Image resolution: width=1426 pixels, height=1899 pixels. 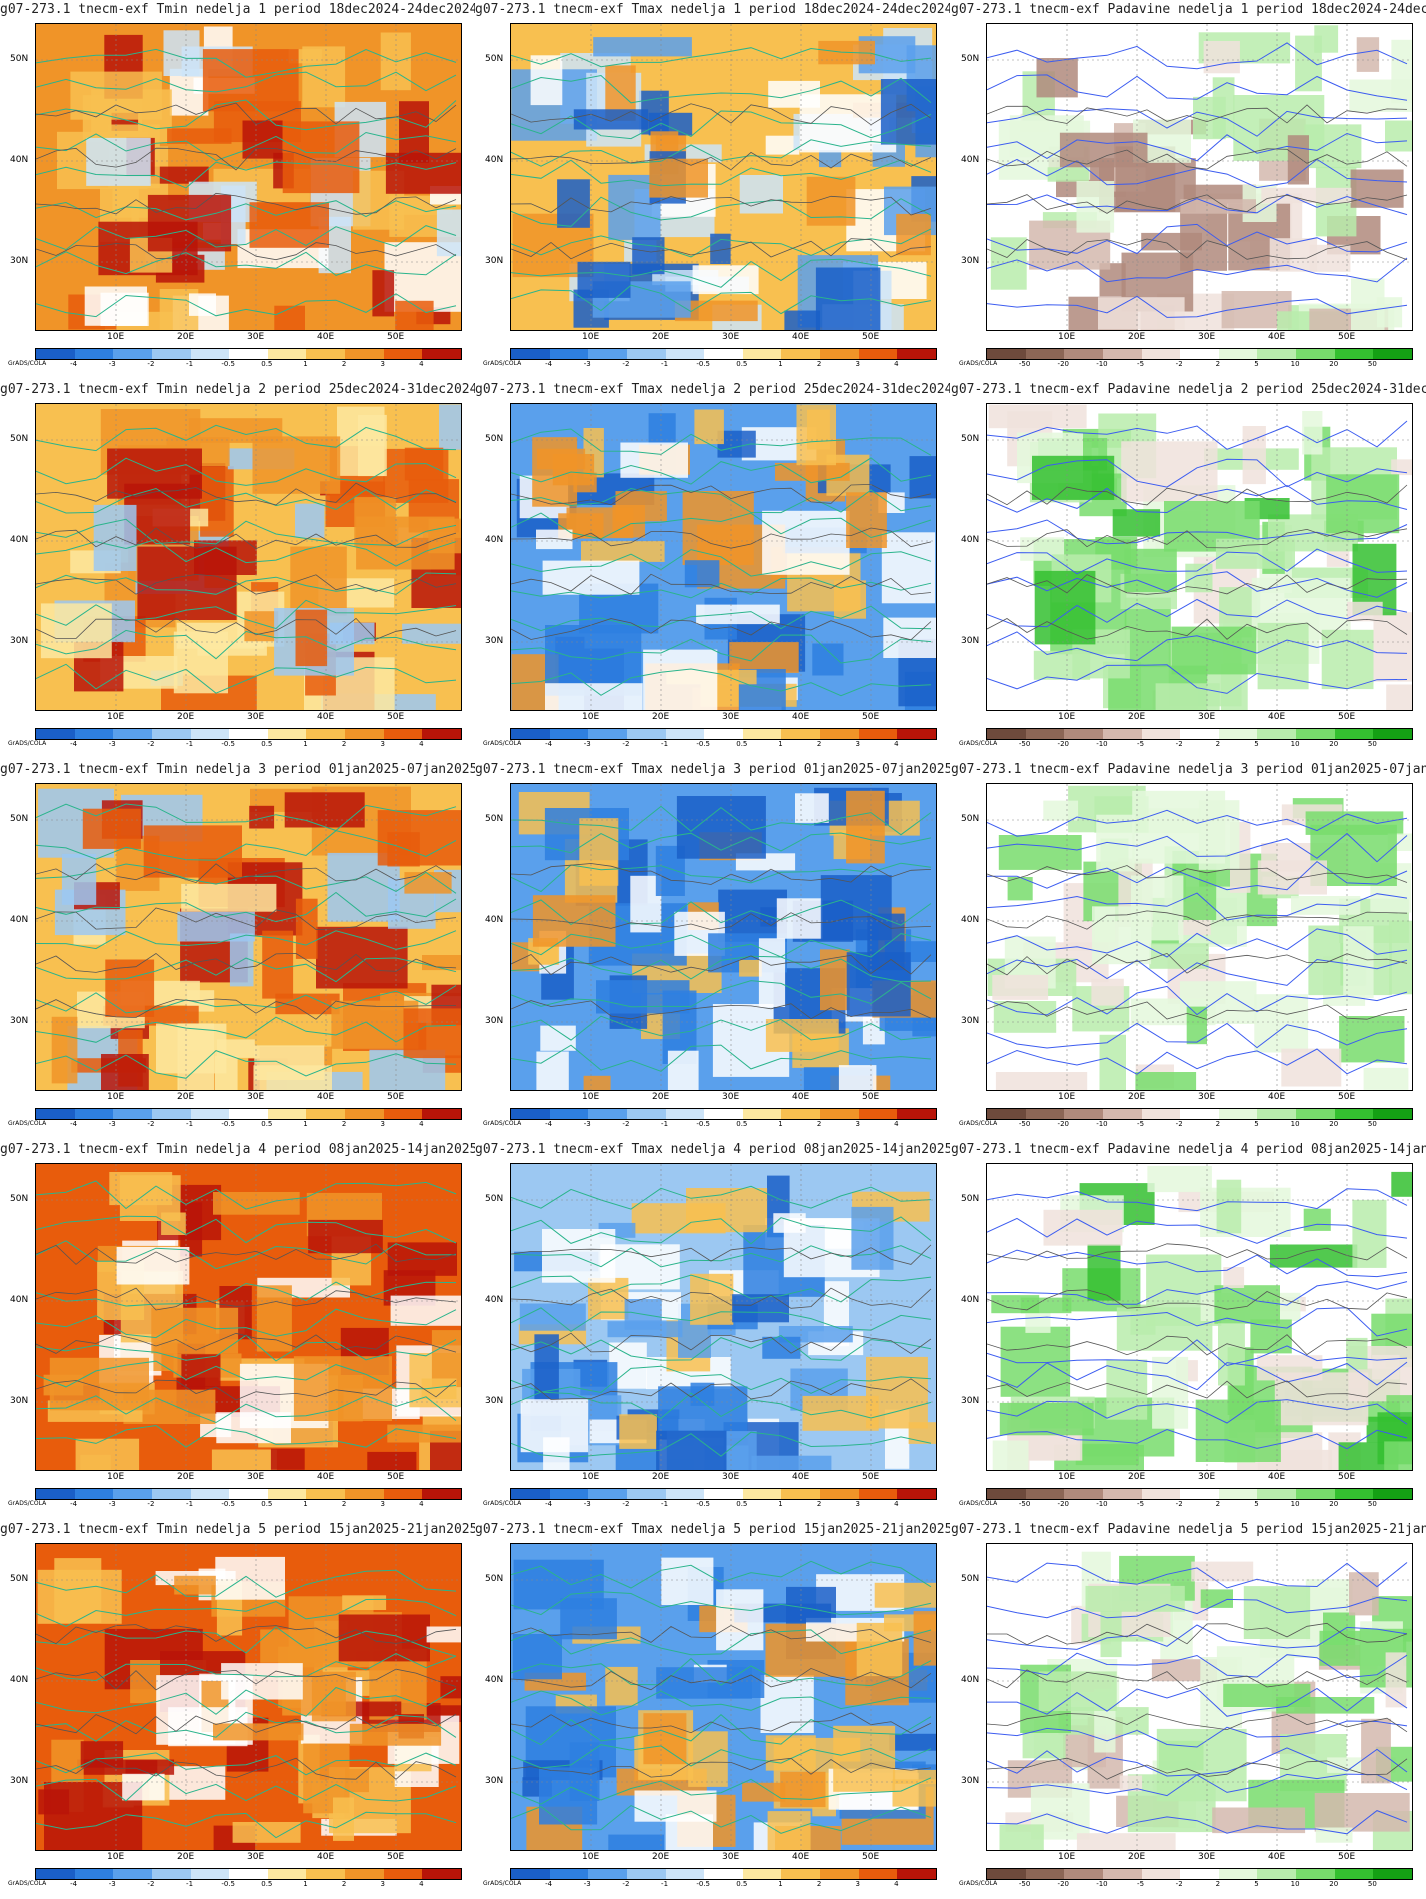 What do you see at coordinates (1347, 1857) in the screenshot?
I see `lon-label: 50E` at bounding box center [1347, 1857].